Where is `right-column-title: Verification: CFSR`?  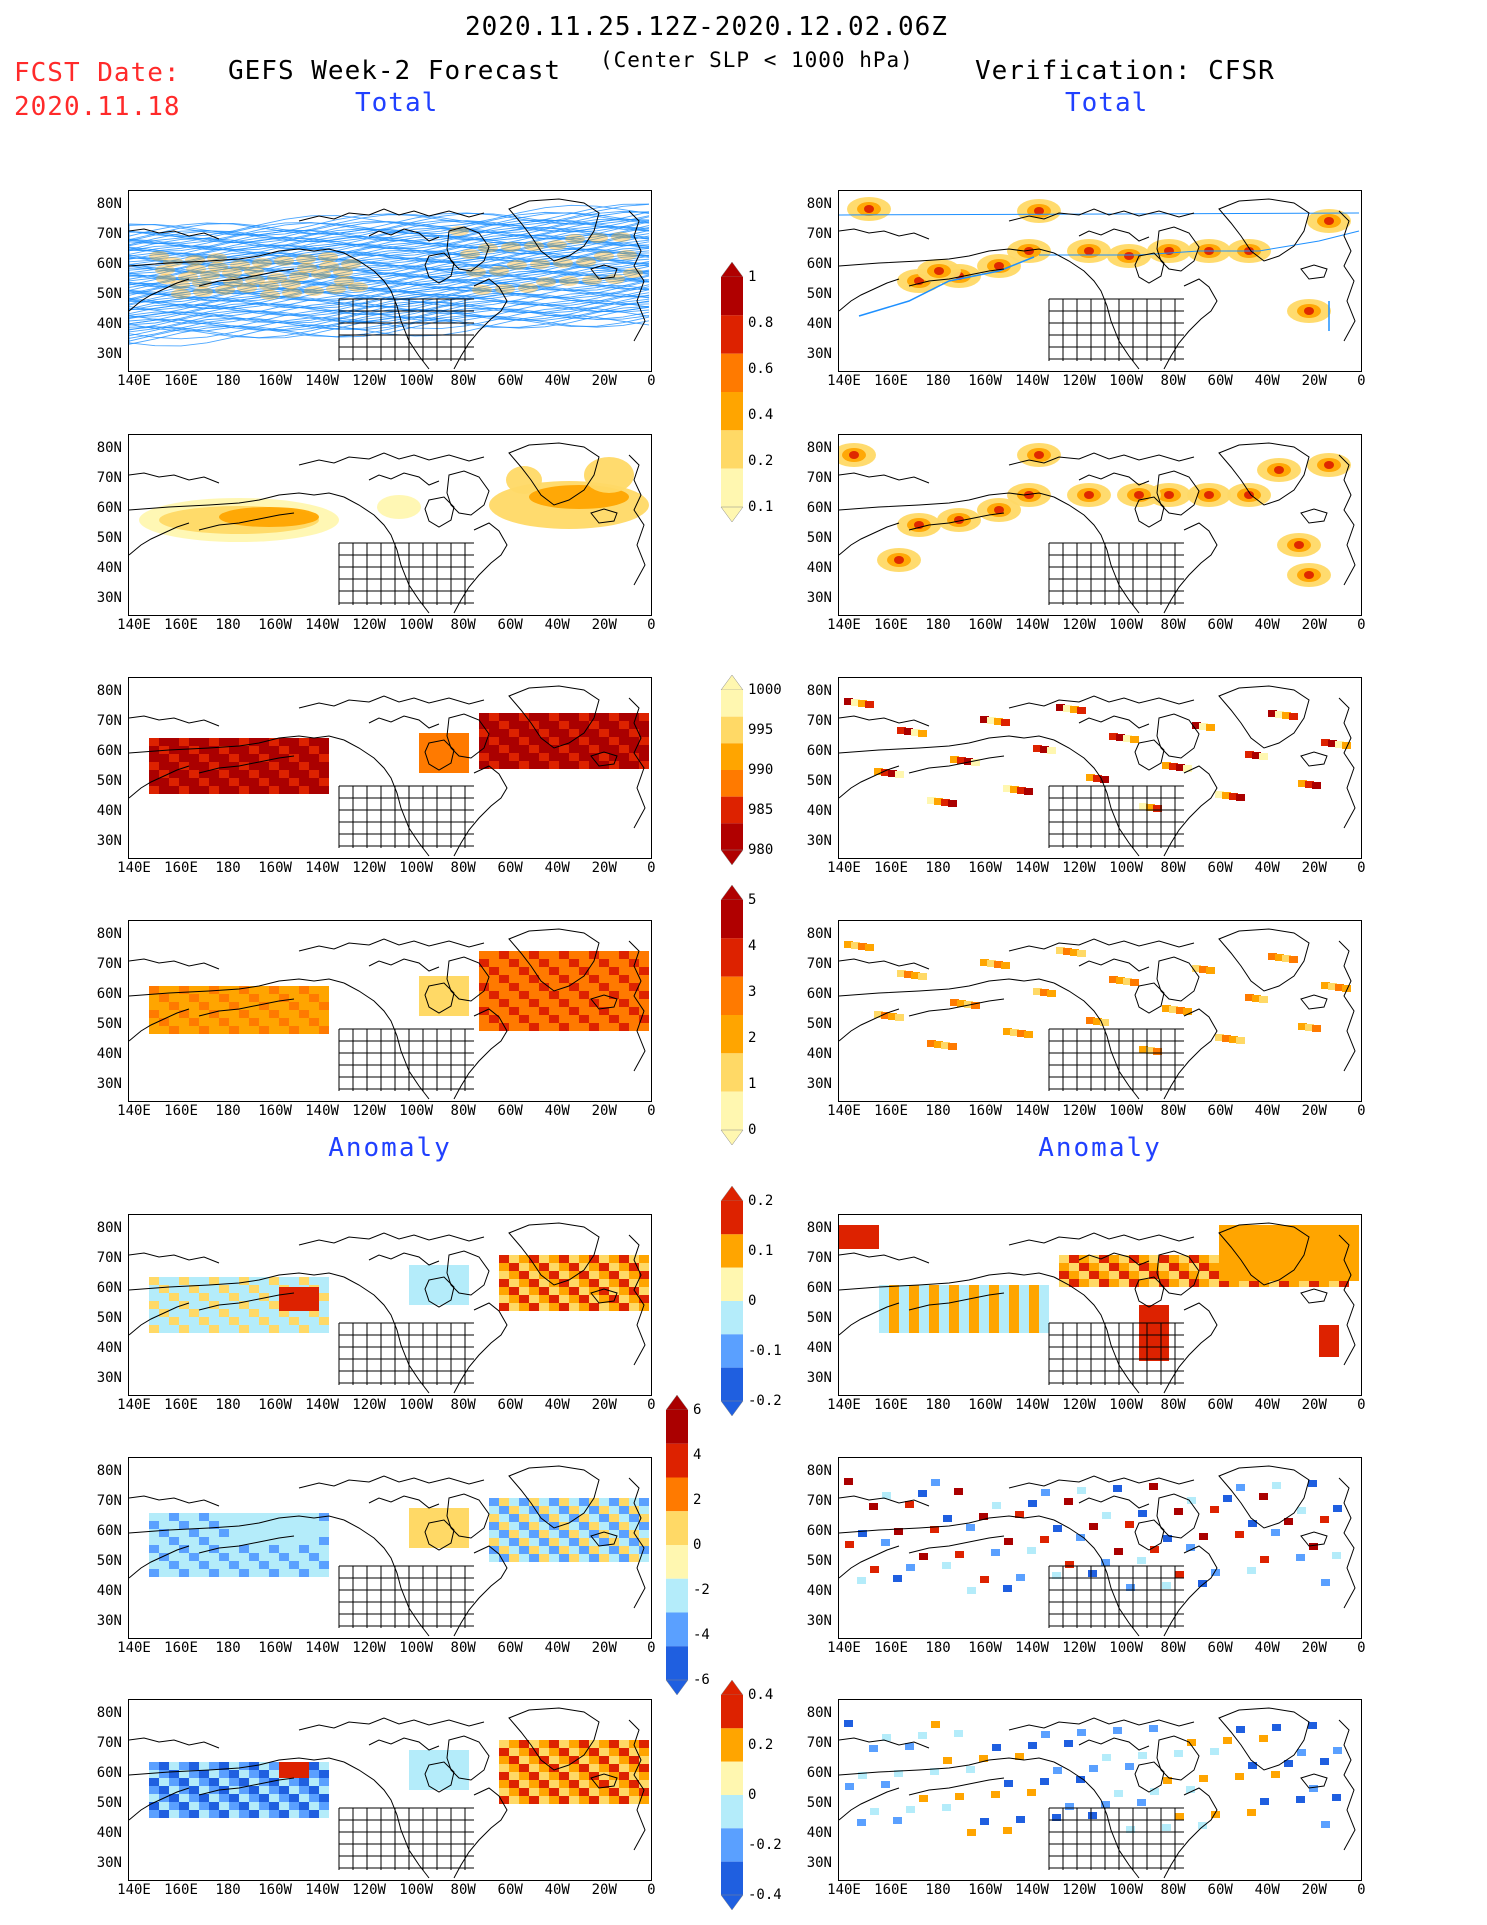
right-column-title: Verification: CFSR is located at coordinates (1125, 71).